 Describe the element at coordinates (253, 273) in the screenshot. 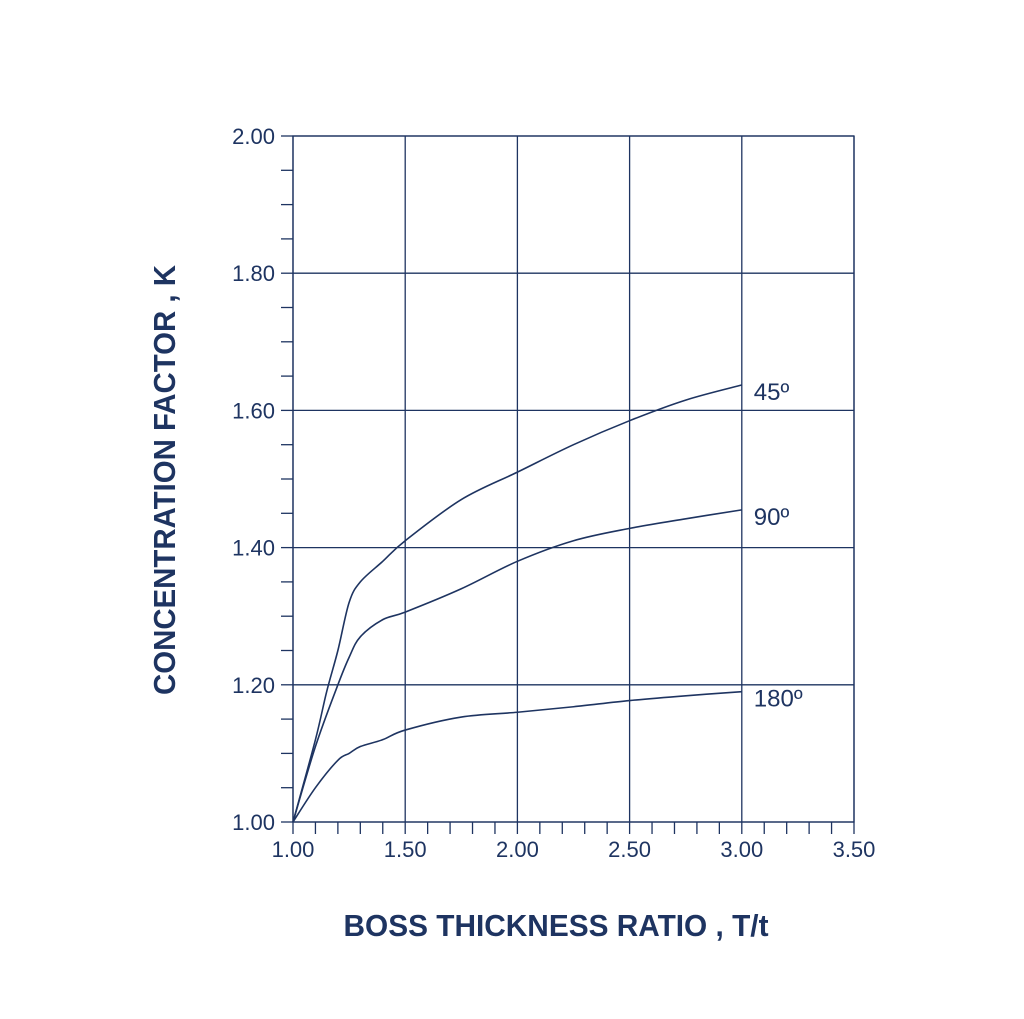

I see `y-tick-label: 1.80` at that location.